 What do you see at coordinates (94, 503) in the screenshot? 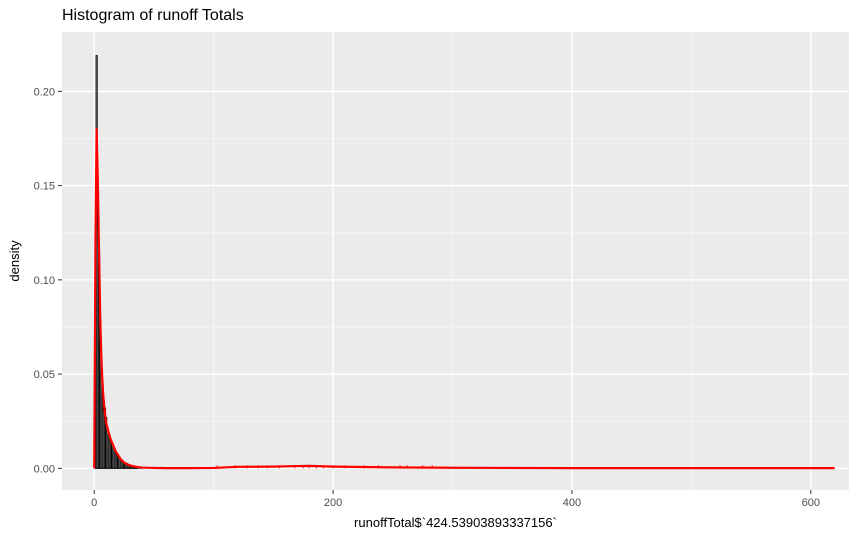
I see `x-tick-label: 0` at bounding box center [94, 503].